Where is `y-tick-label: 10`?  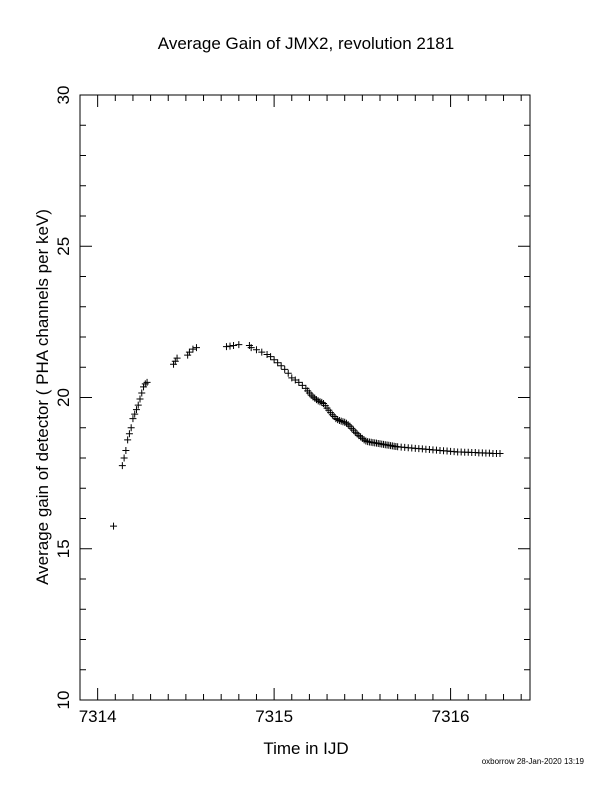
y-tick-label: 10 is located at coordinates (63, 700).